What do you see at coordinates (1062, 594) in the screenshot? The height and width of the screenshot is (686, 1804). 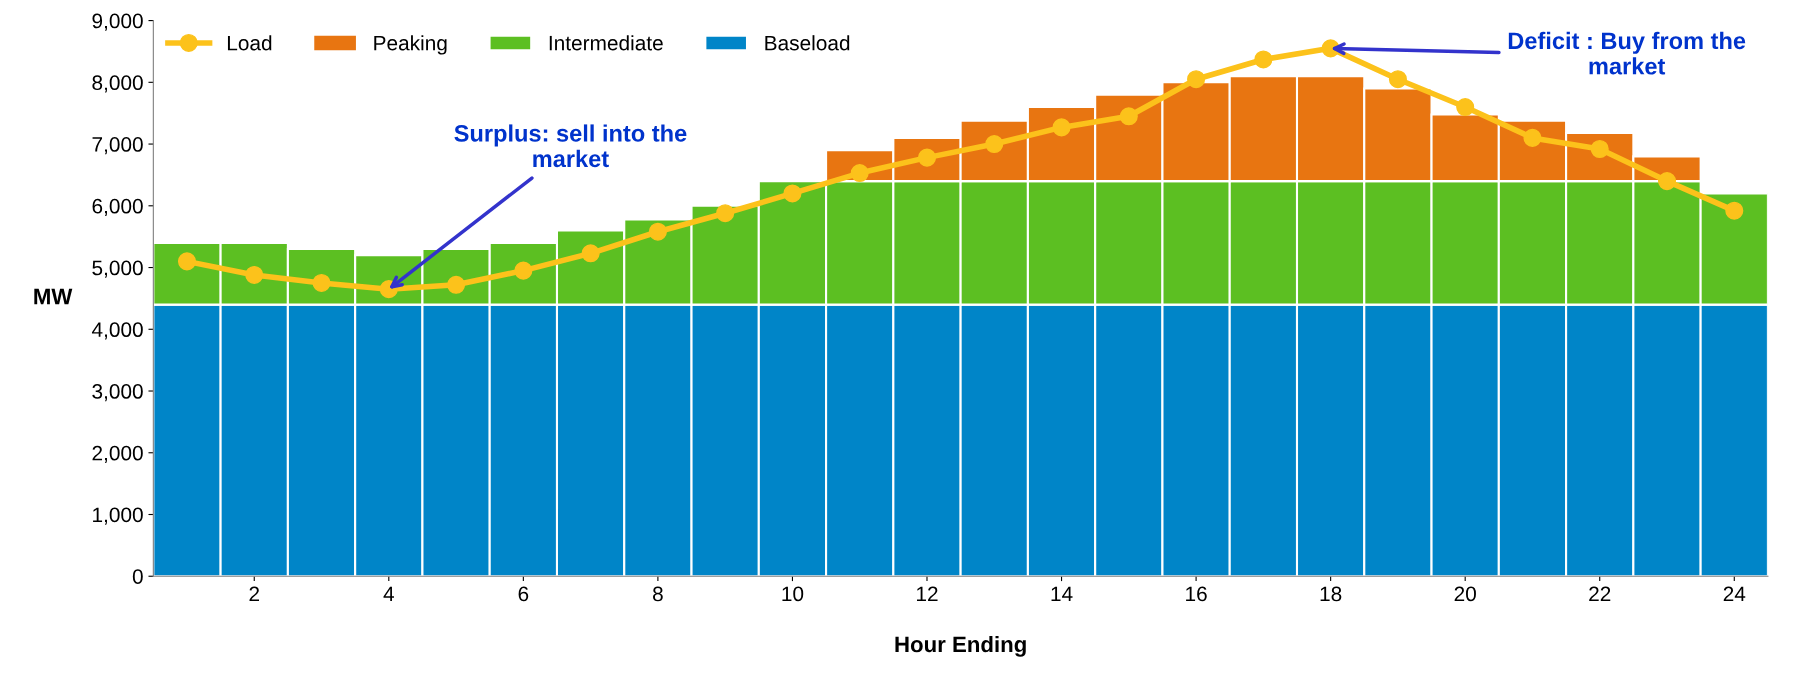 I see `x-tick-label: 14` at bounding box center [1062, 594].